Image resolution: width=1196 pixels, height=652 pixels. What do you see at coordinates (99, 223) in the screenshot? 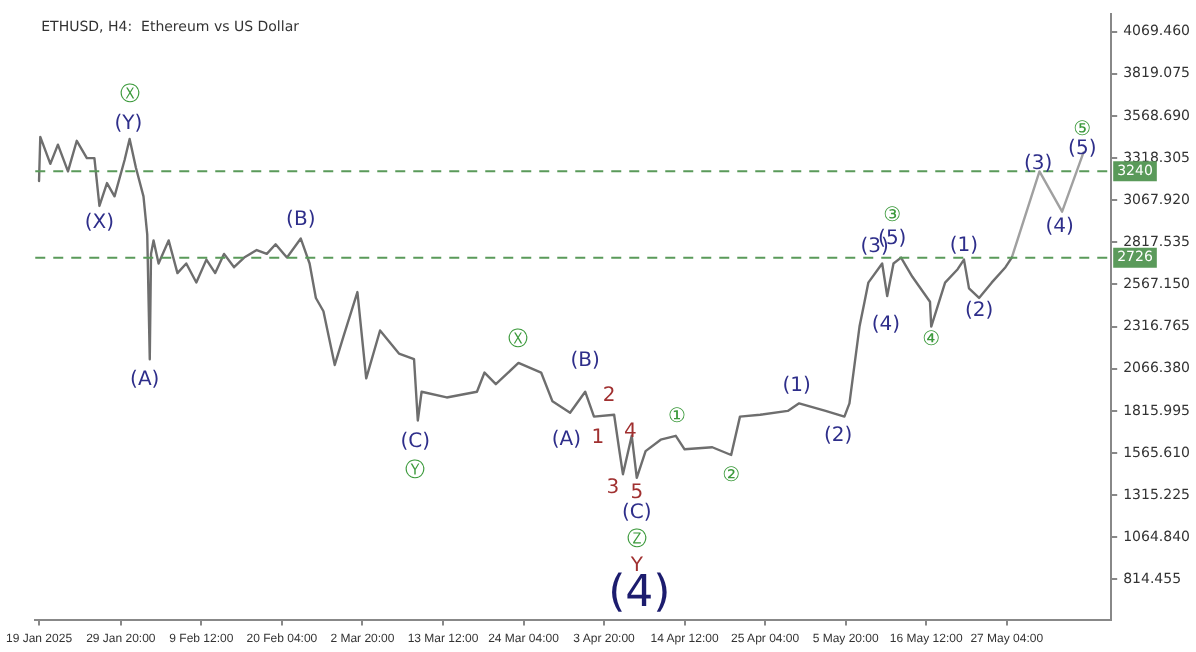
I see `annotation: (X)` at bounding box center [99, 223].